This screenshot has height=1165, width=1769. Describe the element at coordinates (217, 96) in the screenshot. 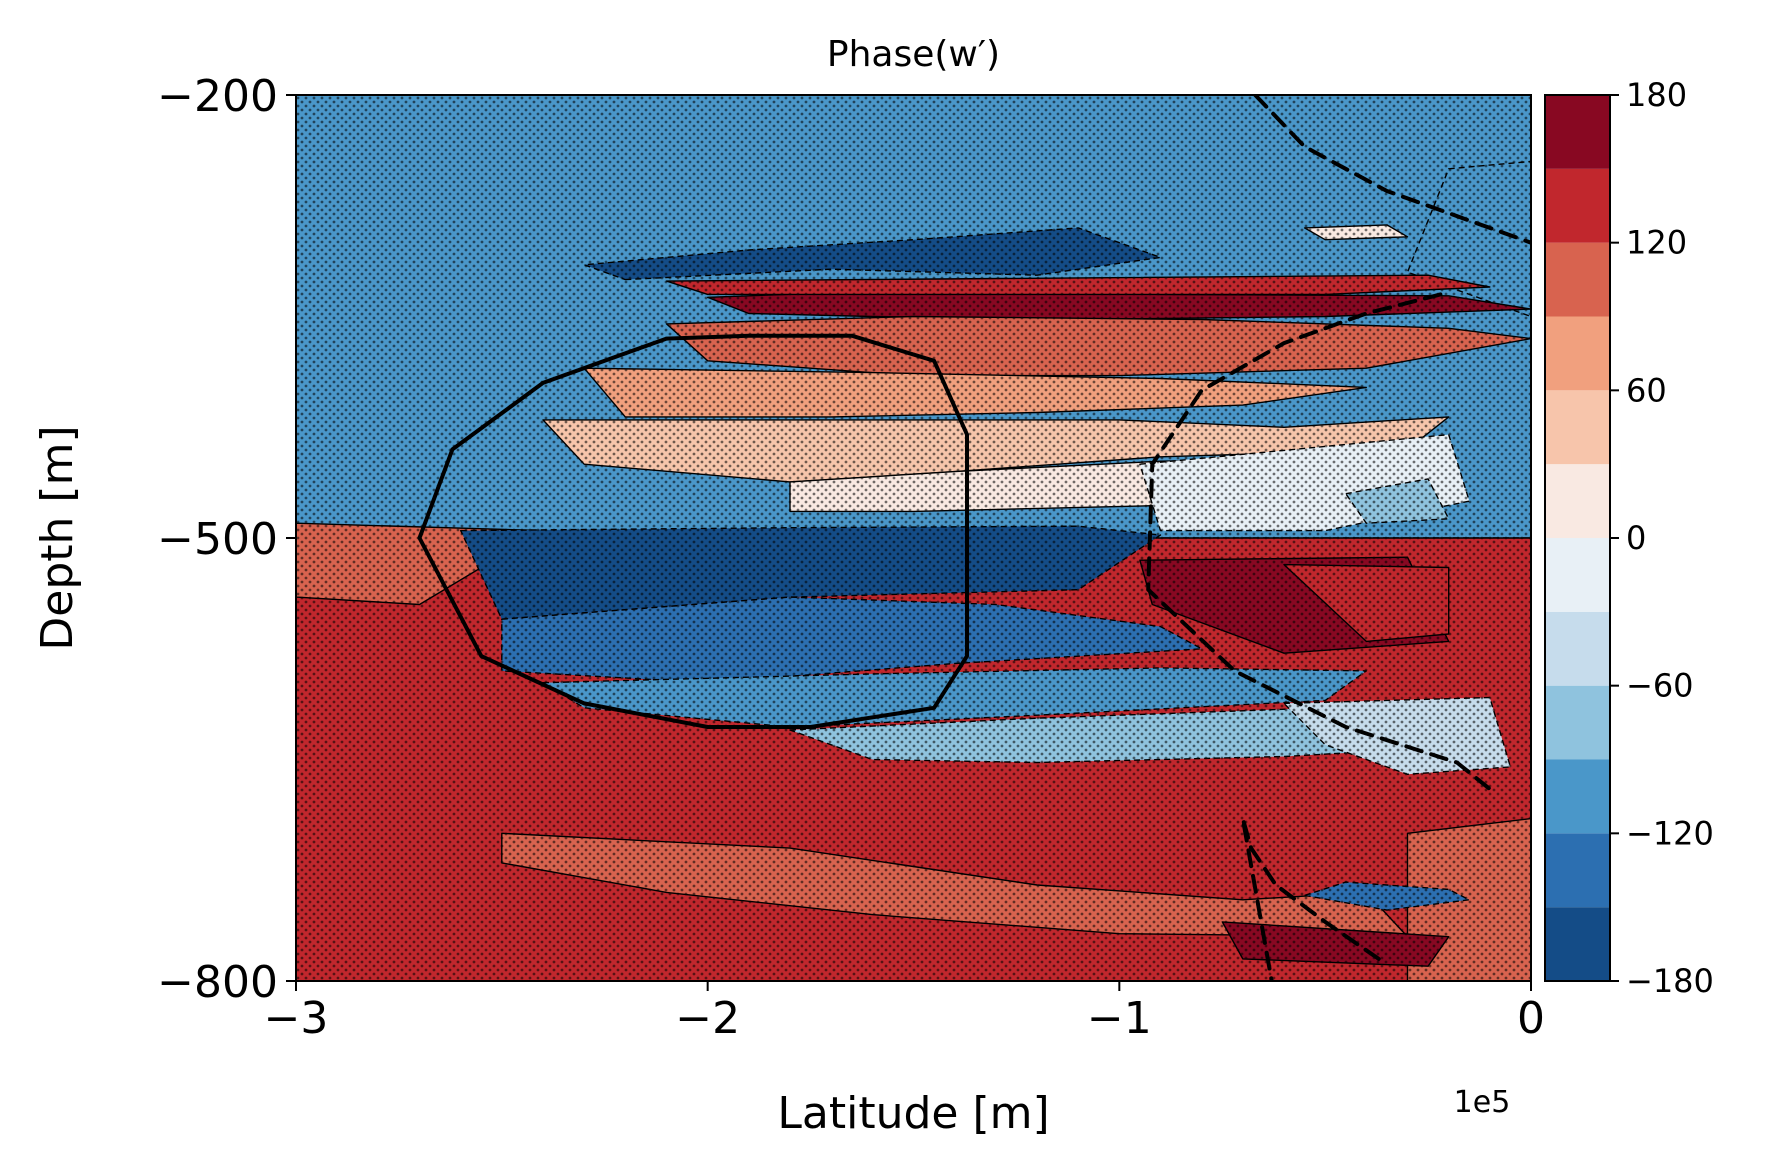

I see `y-tick-label: −200` at that location.